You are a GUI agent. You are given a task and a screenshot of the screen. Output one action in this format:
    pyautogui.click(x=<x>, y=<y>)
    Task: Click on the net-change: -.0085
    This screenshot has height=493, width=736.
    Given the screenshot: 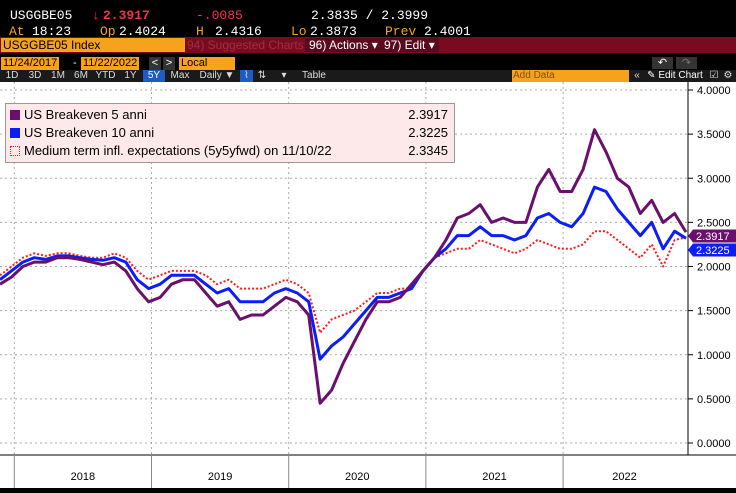 What is the action you would take?
    pyautogui.click(x=219, y=15)
    